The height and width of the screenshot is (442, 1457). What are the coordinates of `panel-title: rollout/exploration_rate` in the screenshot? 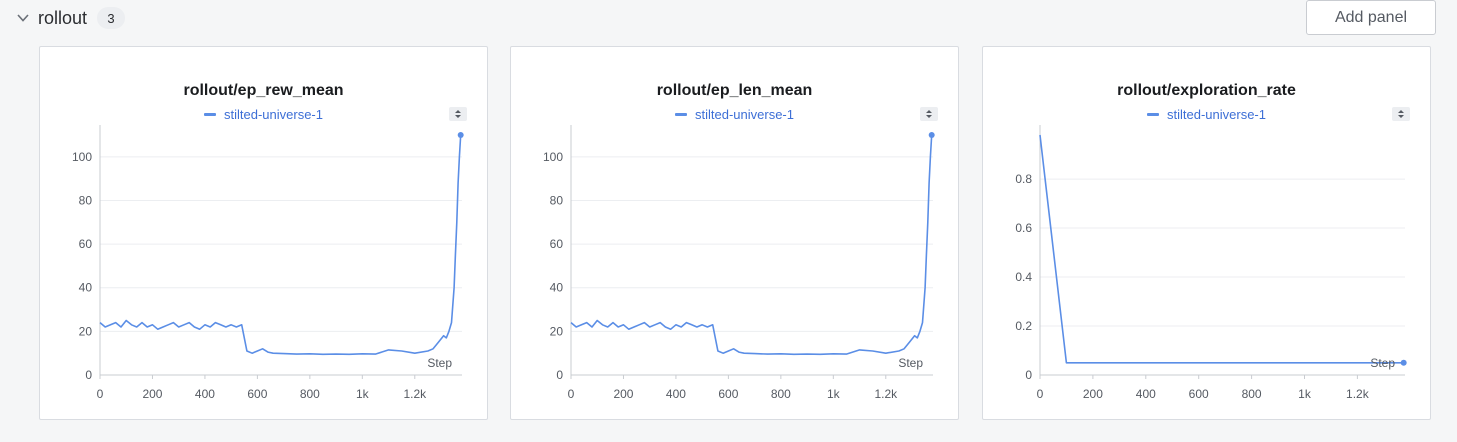 It's located at (1206, 90).